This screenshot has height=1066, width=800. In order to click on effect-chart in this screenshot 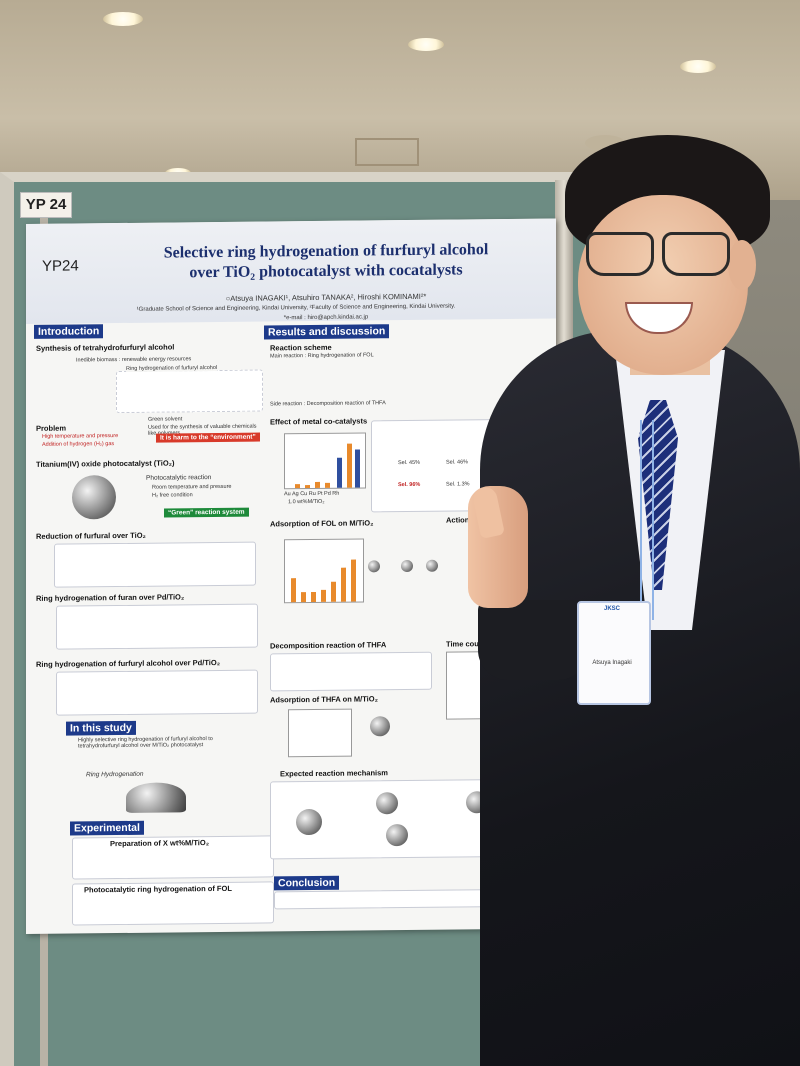, I will do `click(325, 461)`.